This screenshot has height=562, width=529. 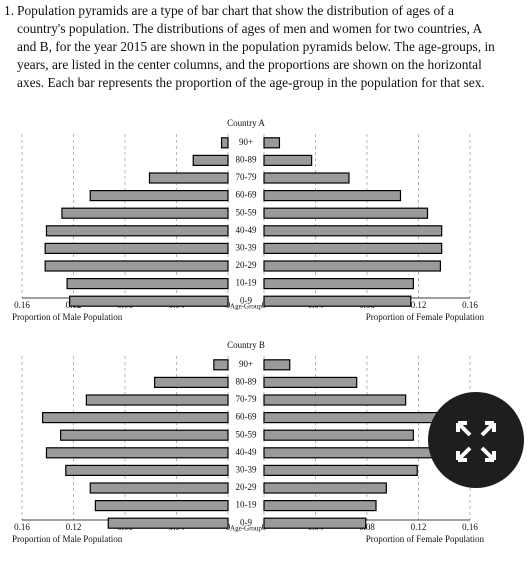 What do you see at coordinates (246, 123) in the screenshot?
I see `chart-title: Country A` at bounding box center [246, 123].